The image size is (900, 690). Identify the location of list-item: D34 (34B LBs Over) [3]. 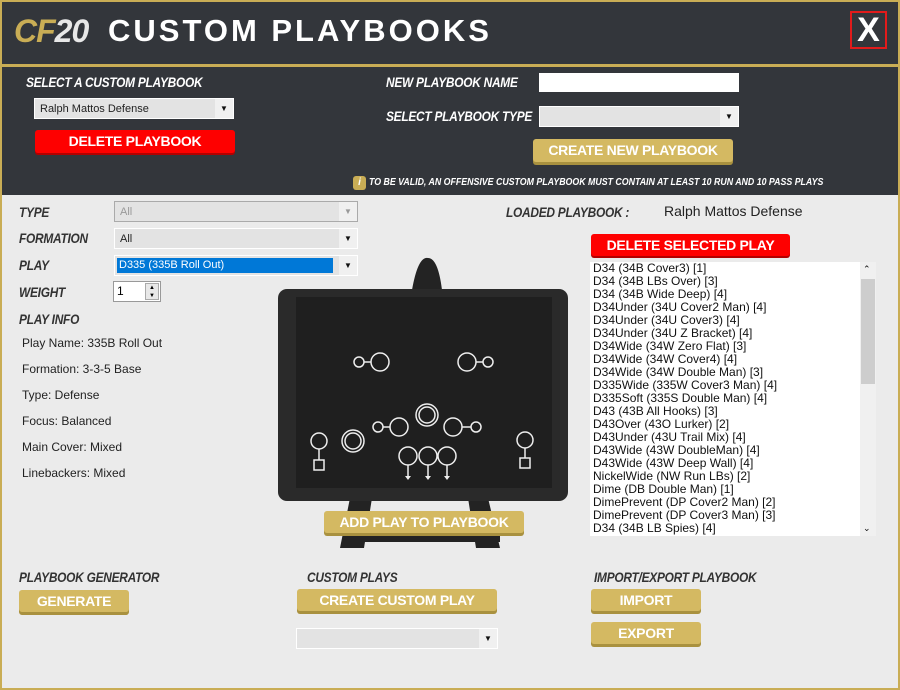
(655, 281).